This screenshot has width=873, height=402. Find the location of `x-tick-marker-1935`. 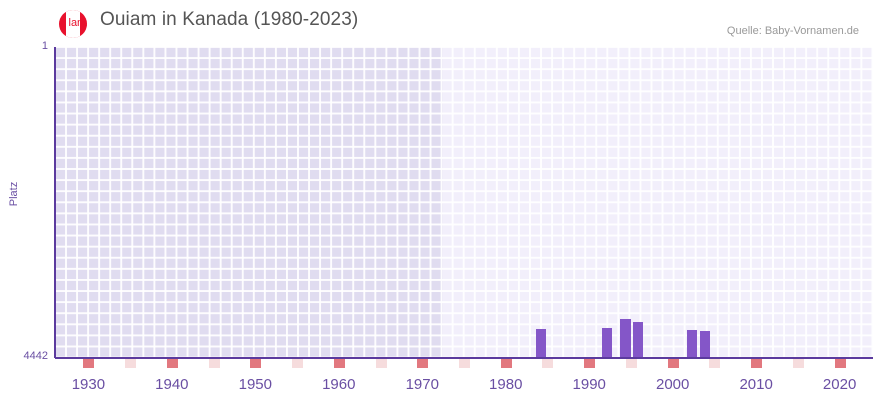

x-tick-marker-1935 is located at coordinates (131, 363).